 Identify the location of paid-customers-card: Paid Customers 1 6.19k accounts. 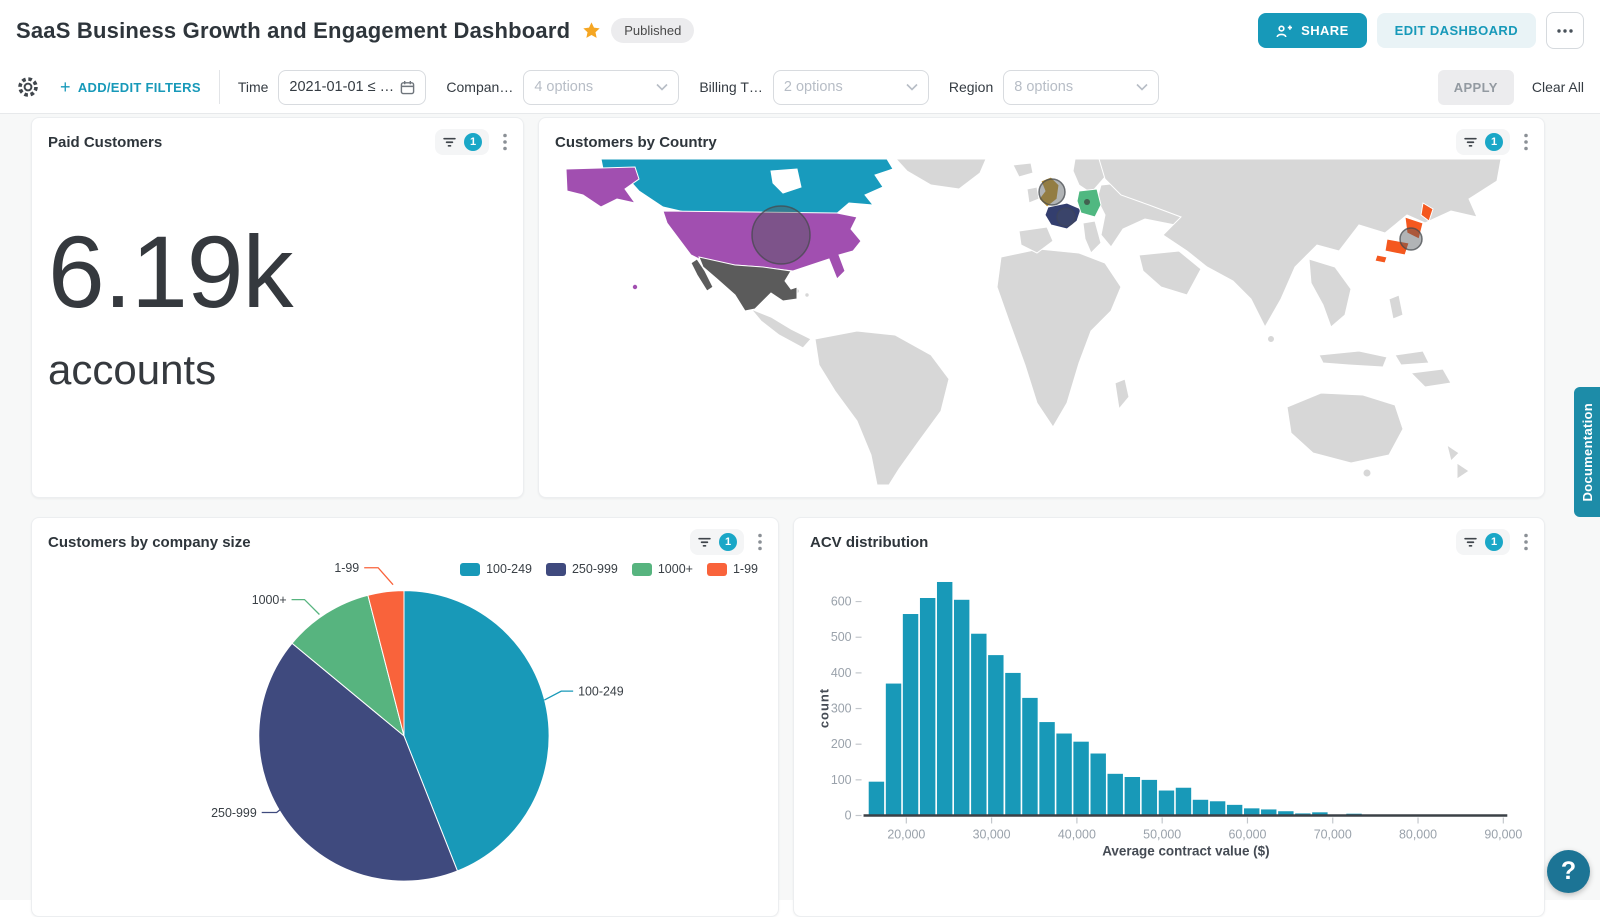
(277, 307).